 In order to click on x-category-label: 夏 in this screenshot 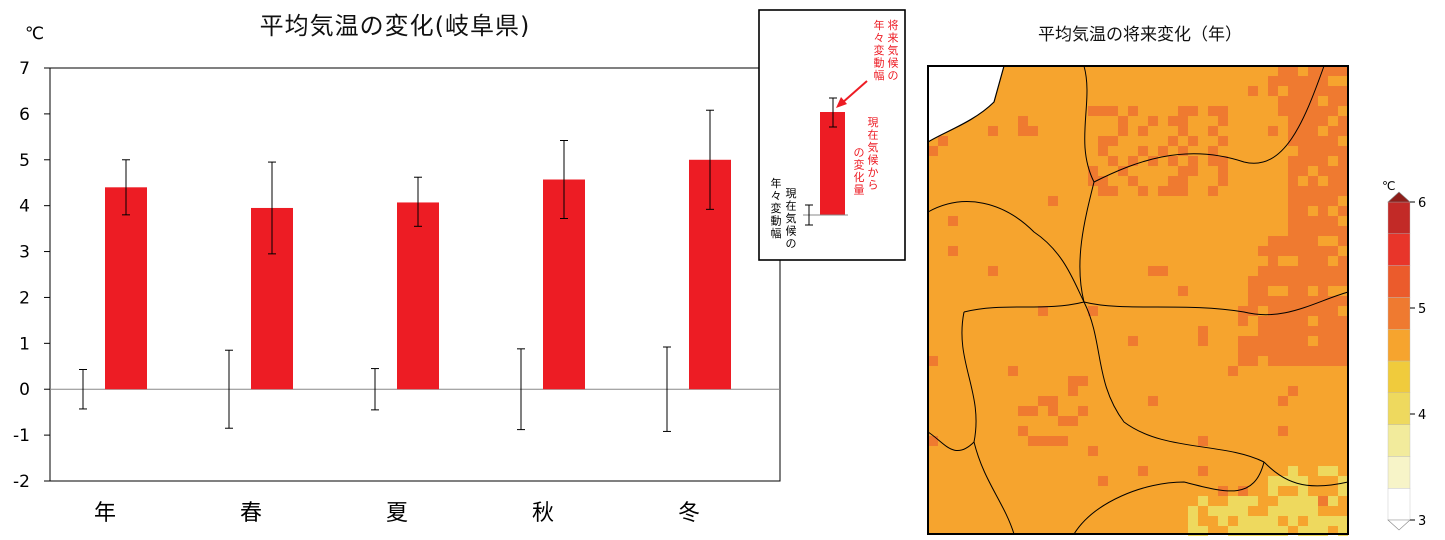, I will do `click(397, 513)`.